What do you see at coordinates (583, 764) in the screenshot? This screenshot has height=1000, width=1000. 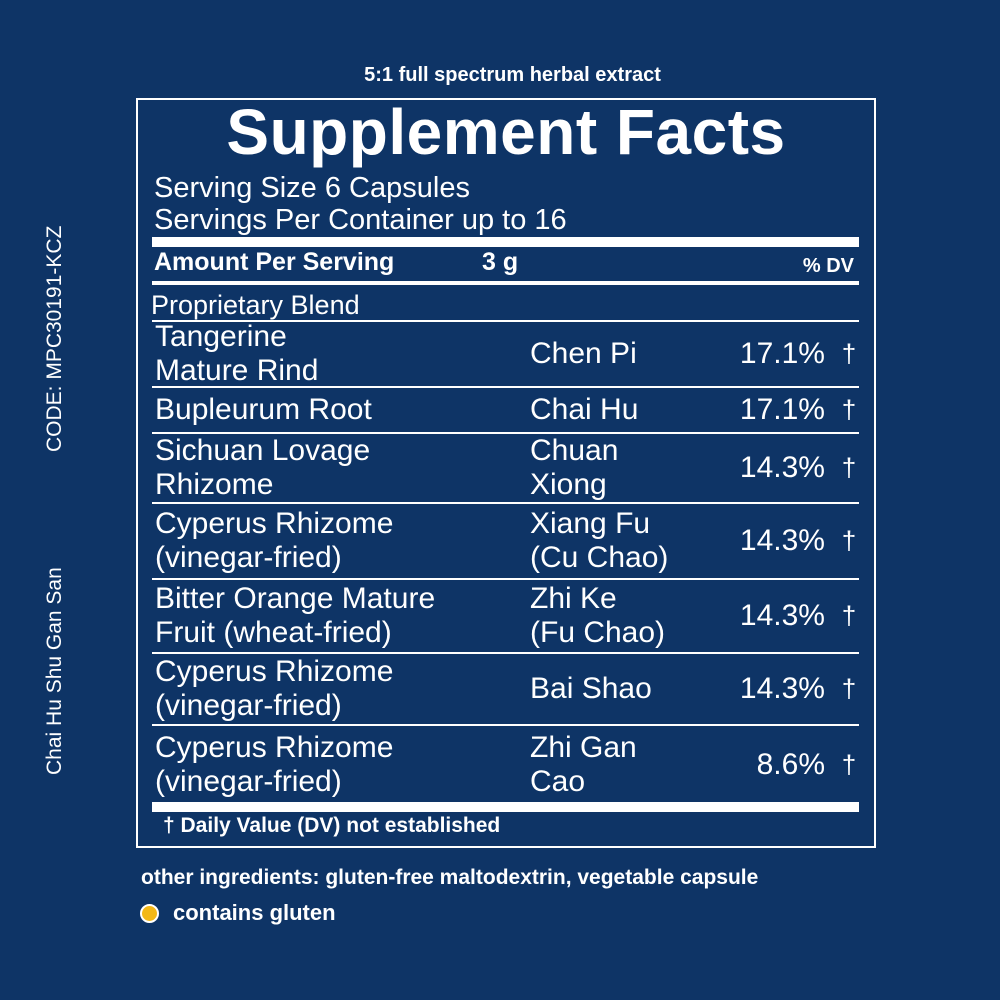 I see `ingredient-chinese-name: Zhi Gan Cao` at bounding box center [583, 764].